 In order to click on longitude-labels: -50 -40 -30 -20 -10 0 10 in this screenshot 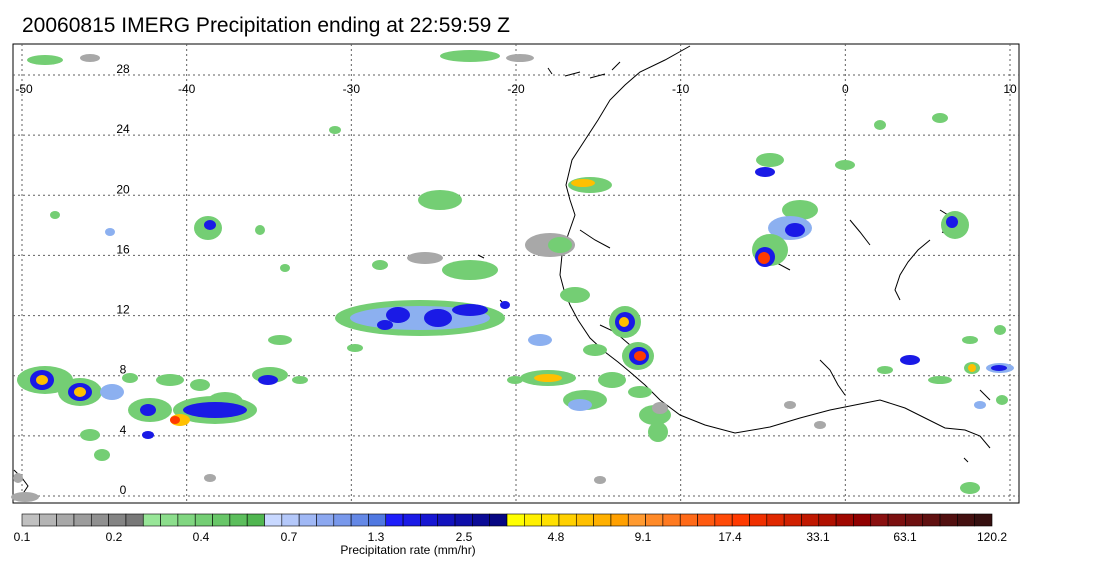, I will do `click(516, 89)`.